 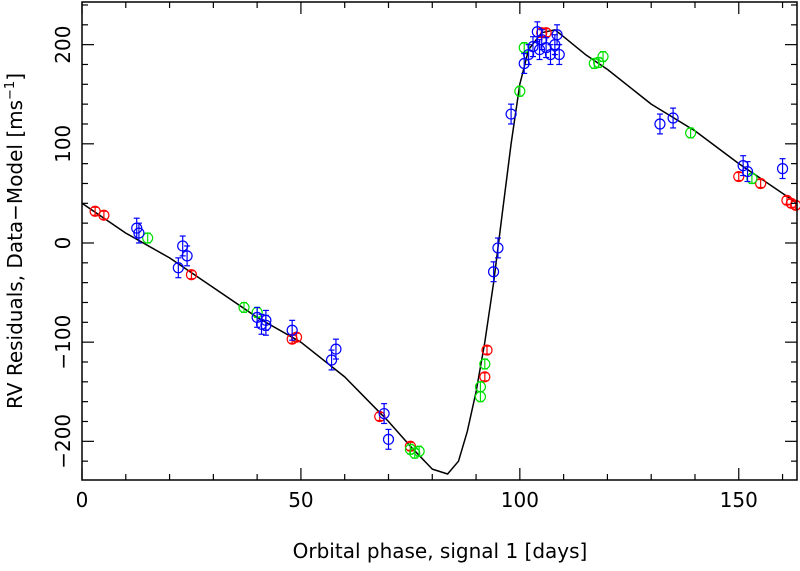 I want to click on y-axis-label: RV Residuals, Data−Model [ms−1], so click(x=15, y=241).